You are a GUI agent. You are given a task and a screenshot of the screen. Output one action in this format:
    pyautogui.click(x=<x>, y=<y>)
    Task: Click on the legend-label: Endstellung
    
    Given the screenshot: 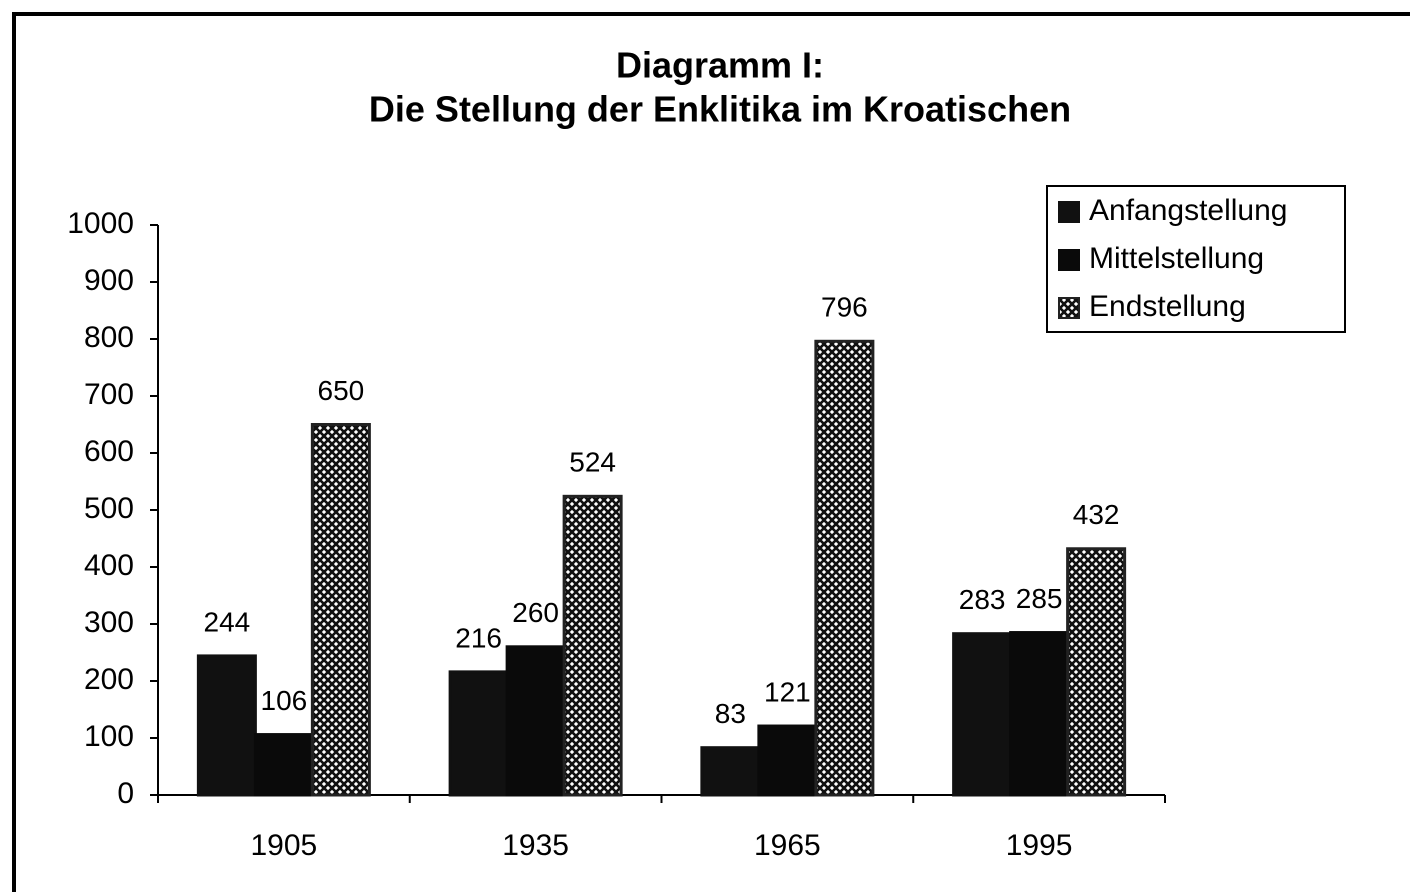 What is the action you would take?
    pyautogui.click(x=1167, y=306)
    